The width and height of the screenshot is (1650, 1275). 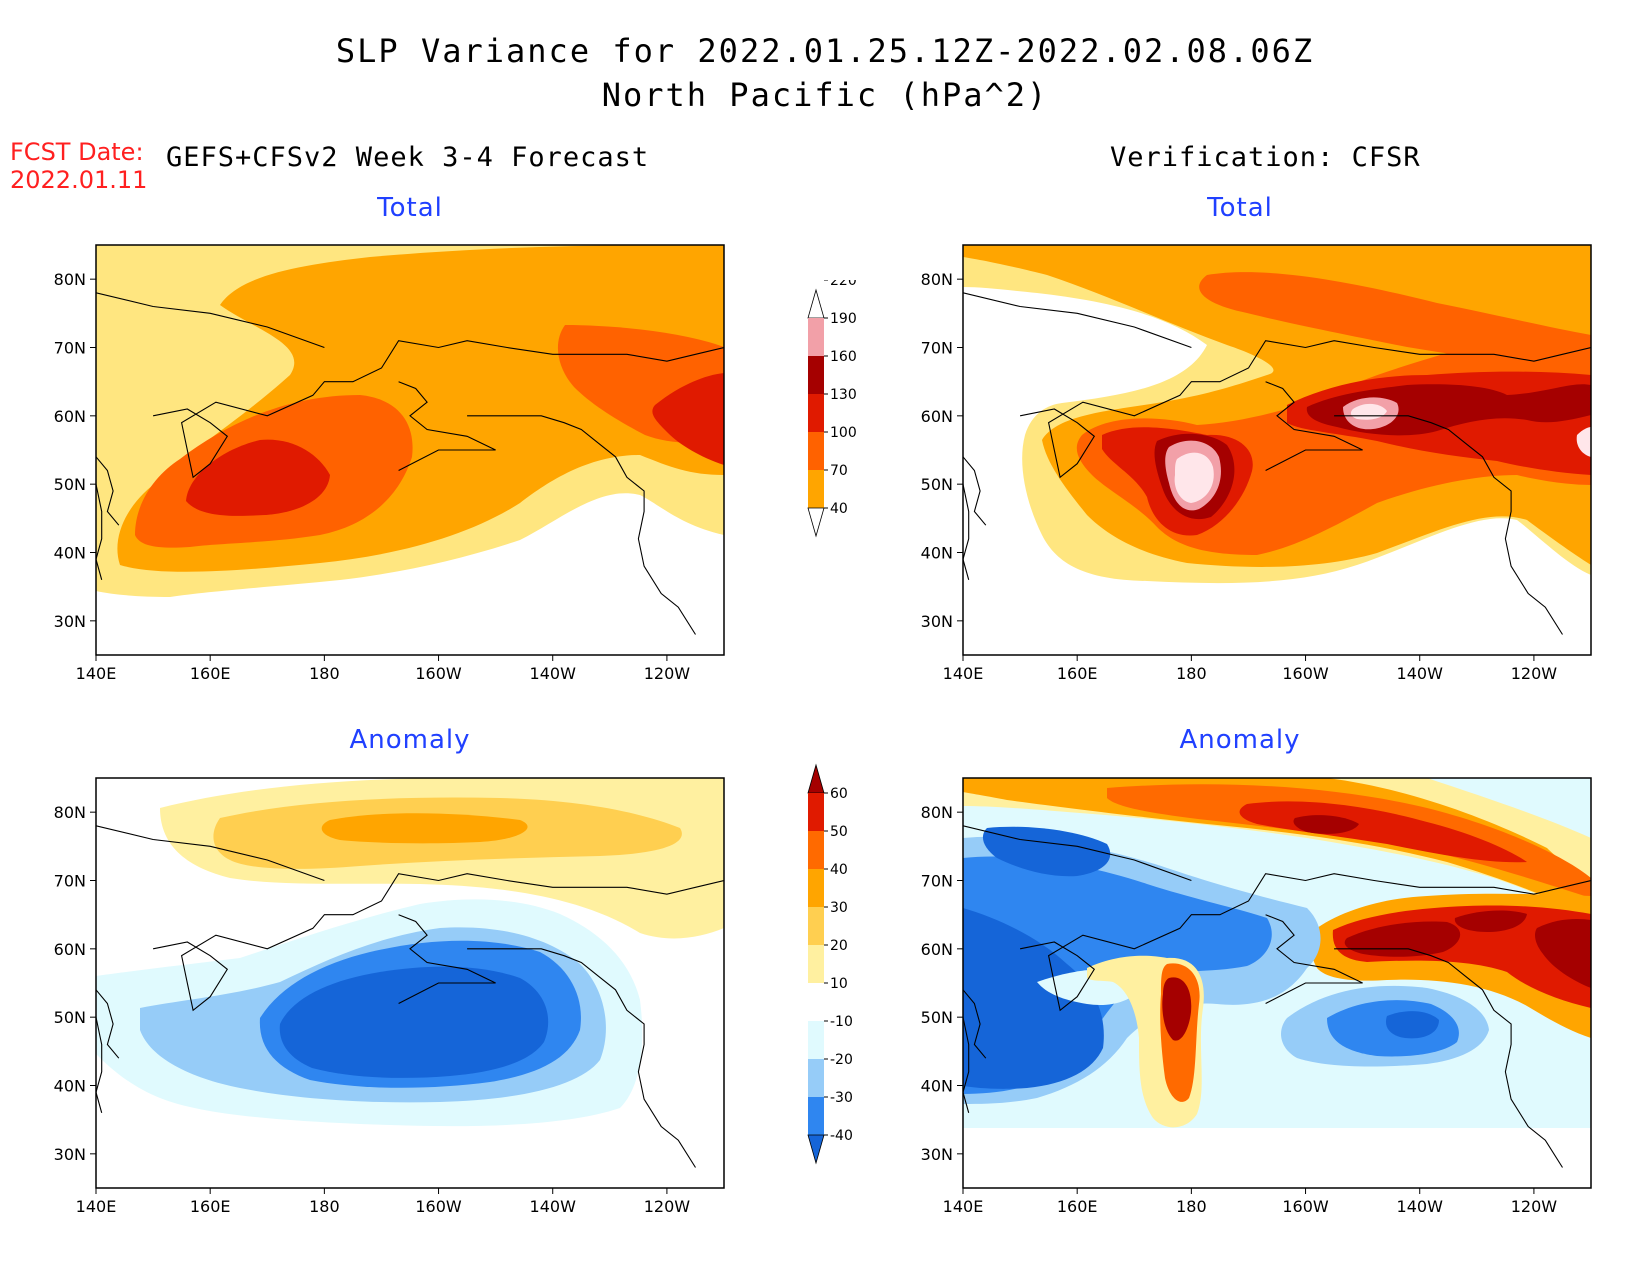 What do you see at coordinates (77, 152) in the screenshot?
I see `fcst-date-label: FCST Date:` at bounding box center [77, 152].